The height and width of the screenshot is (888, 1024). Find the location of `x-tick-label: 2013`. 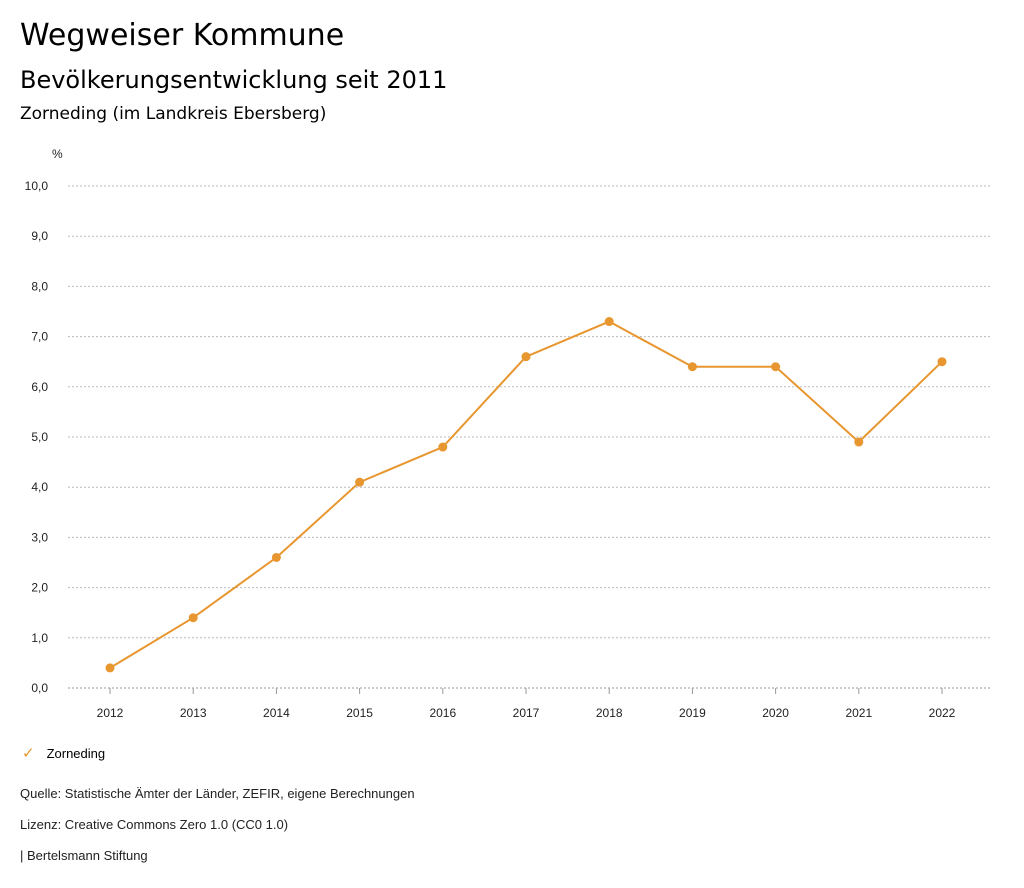

x-tick-label: 2013 is located at coordinates (193, 713).